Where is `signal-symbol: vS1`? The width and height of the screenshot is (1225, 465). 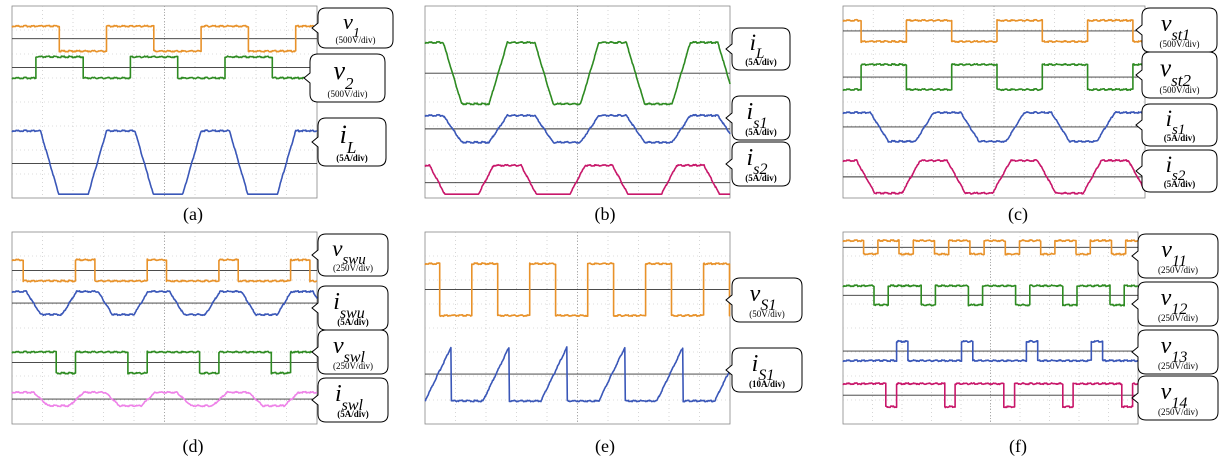 signal-symbol: vS1 is located at coordinates (763, 297).